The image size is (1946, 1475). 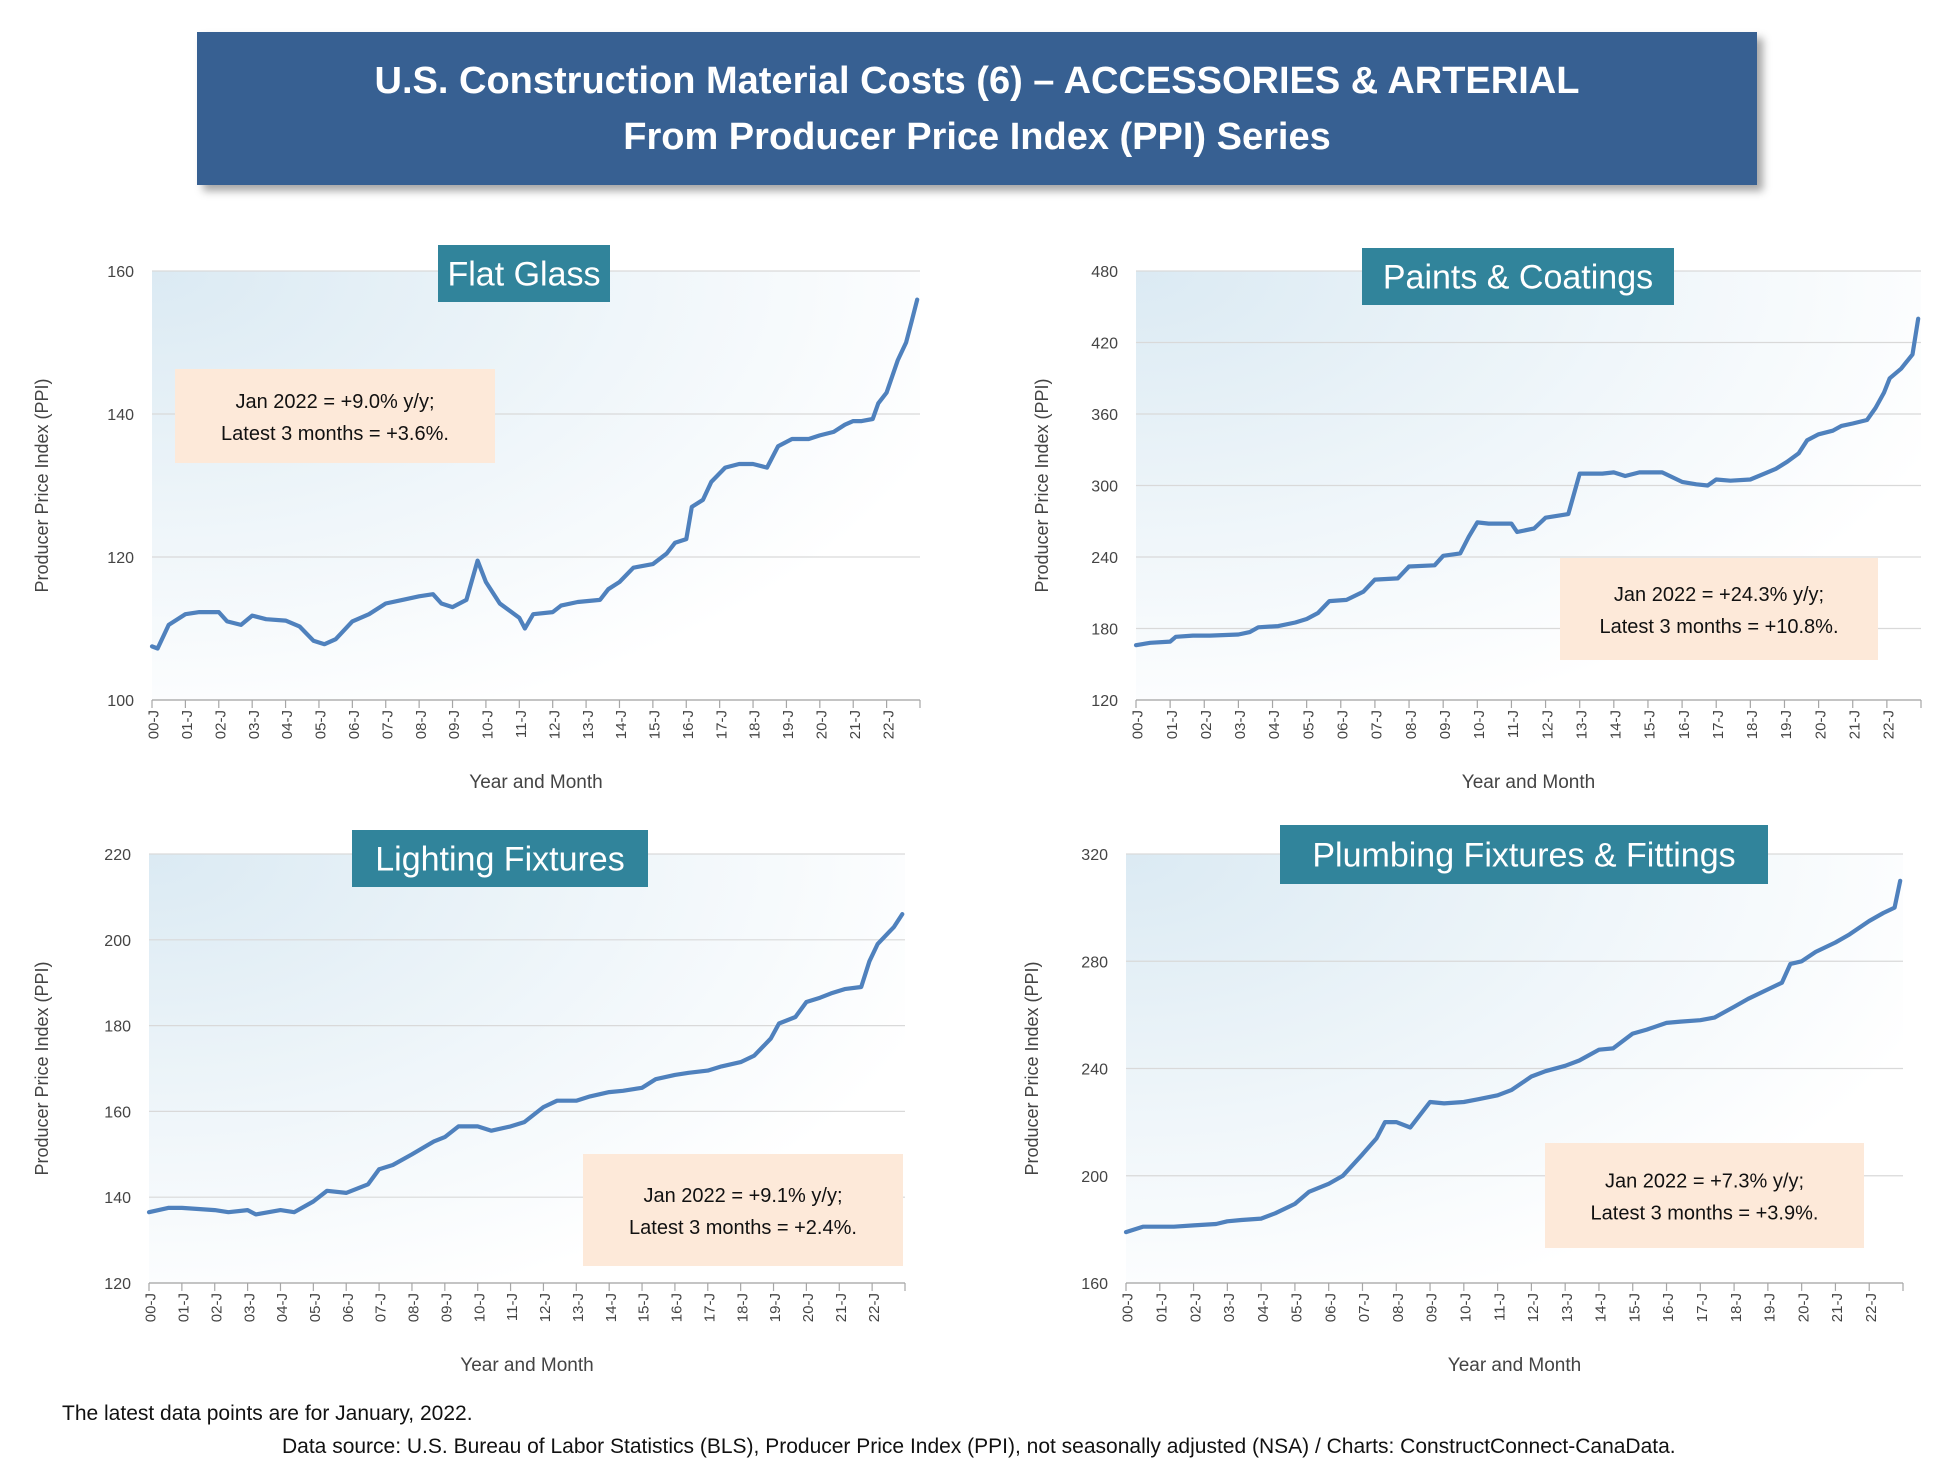 I want to click on chart-title: Lighting Fixtures, so click(x=499, y=860).